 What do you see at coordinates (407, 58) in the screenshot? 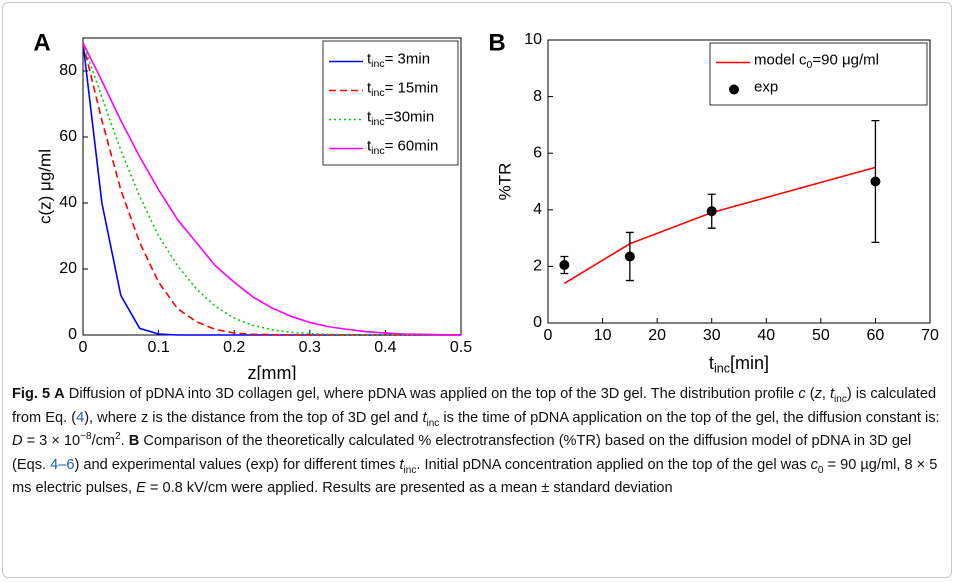
I see `text-run: = 3min` at bounding box center [407, 58].